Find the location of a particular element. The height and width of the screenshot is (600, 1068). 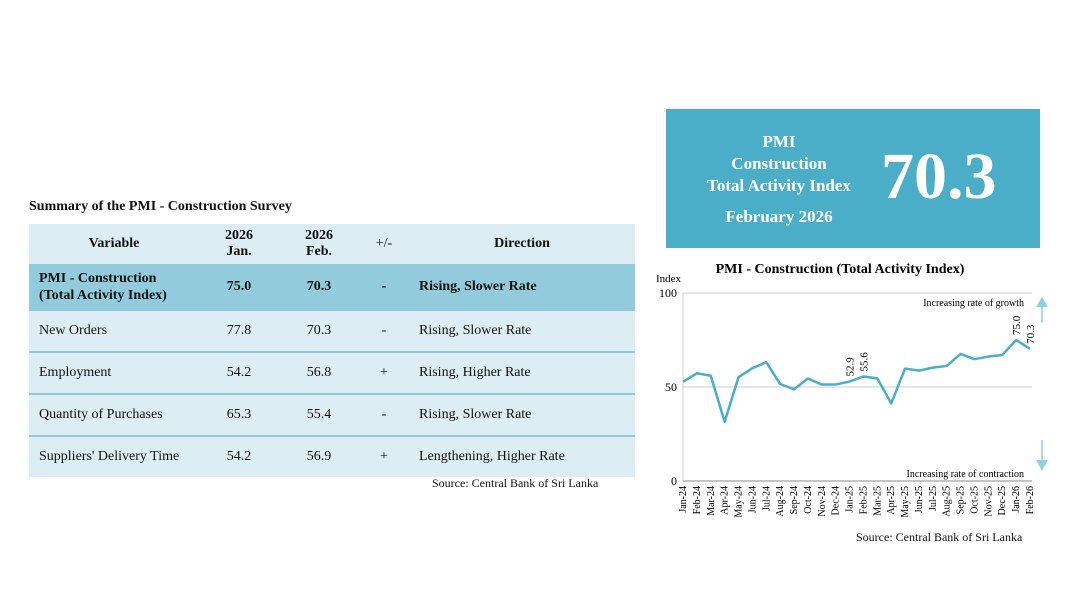

x-tick-label: Oct-24 is located at coordinates (808, 500).